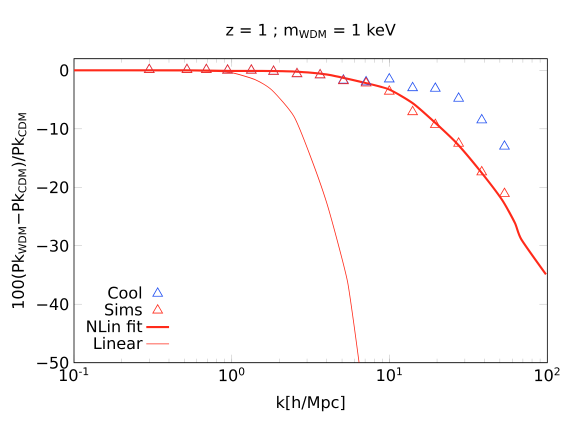 This screenshot has height=430, width=572. What do you see at coordinates (19, 210) in the screenshot?
I see `y-axis-title: 100(Pk$_{WDM}$−Pk$_{CDM}$)/Pk$_{CDM}$` at bounding box center [19, 210].